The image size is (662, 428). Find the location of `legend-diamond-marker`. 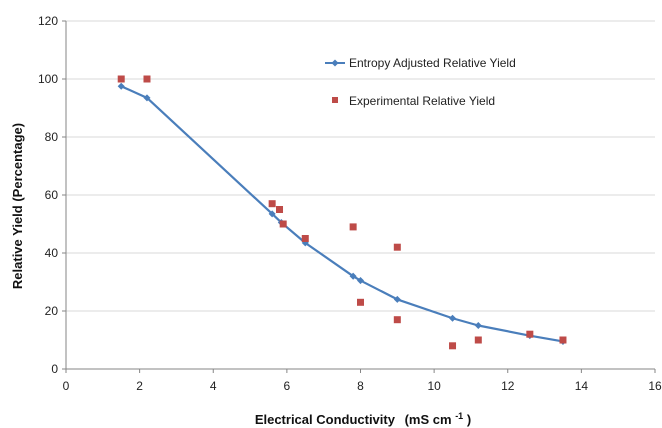

legend-diamond-marker is located at coordinates (335, 63).